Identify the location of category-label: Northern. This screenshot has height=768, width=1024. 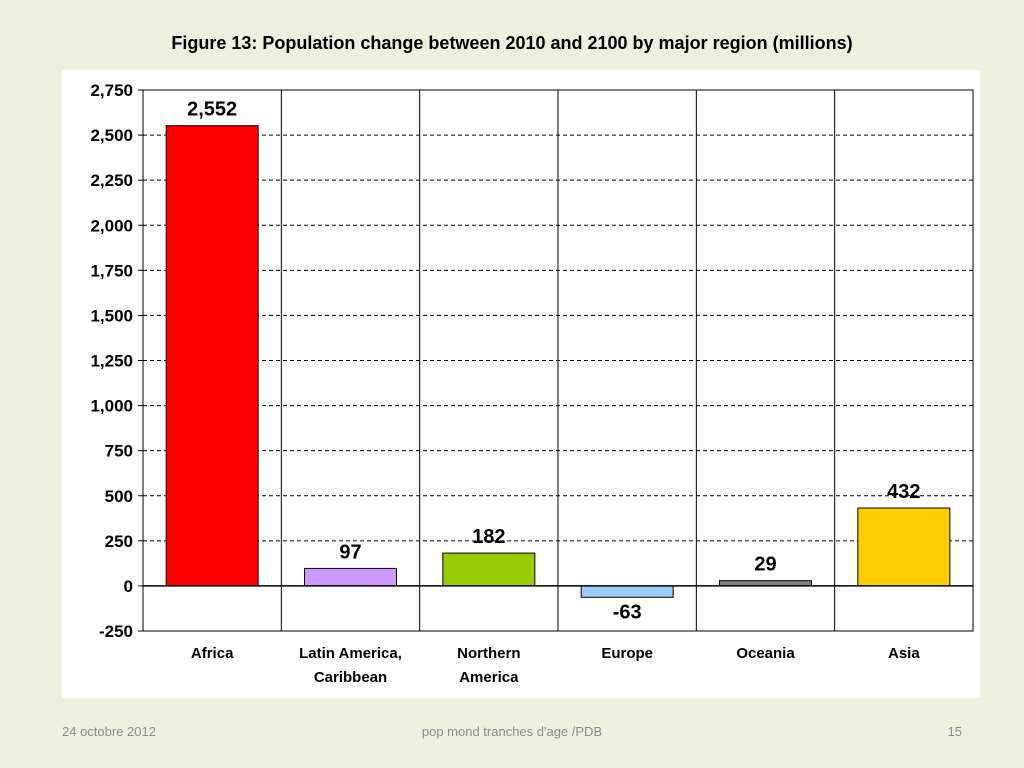
(488, 653).